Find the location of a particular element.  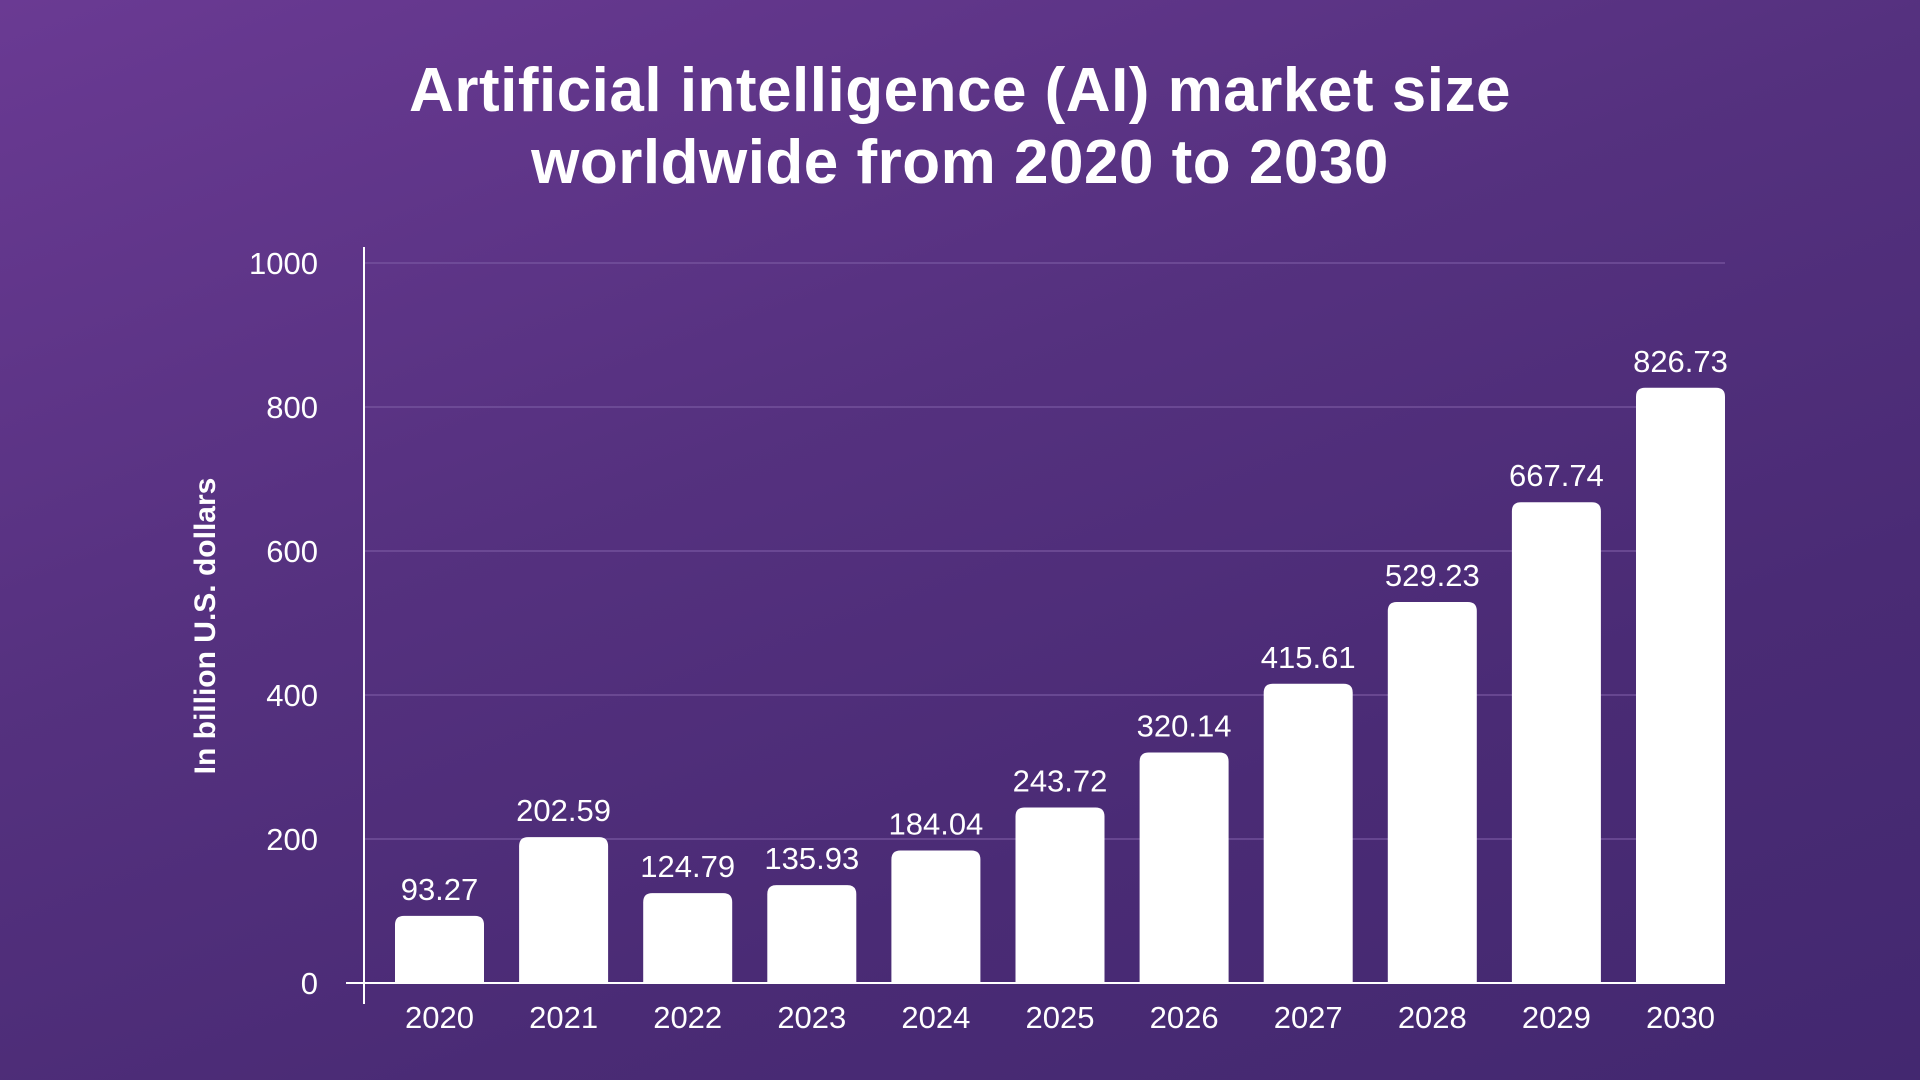

chart-title-line-2: worldwide from 2020 to 2030 is located at coordinates (960, 162).